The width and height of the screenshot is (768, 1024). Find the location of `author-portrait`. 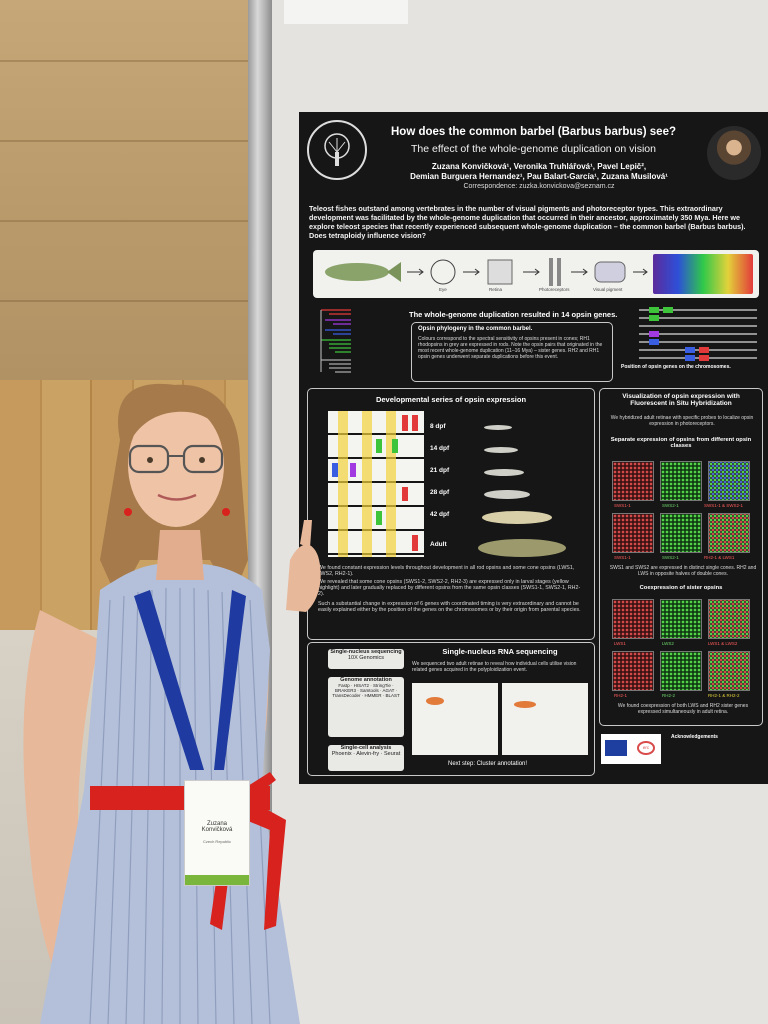

author-portrait is located at coordinates (734, 153).